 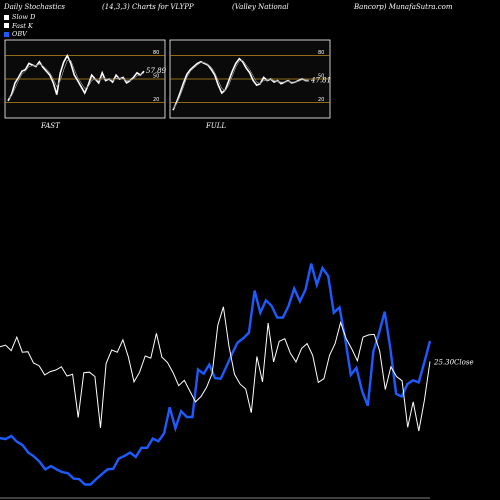 I want to click on fast-tick-label-80: 80, so click(x=156, y=53).